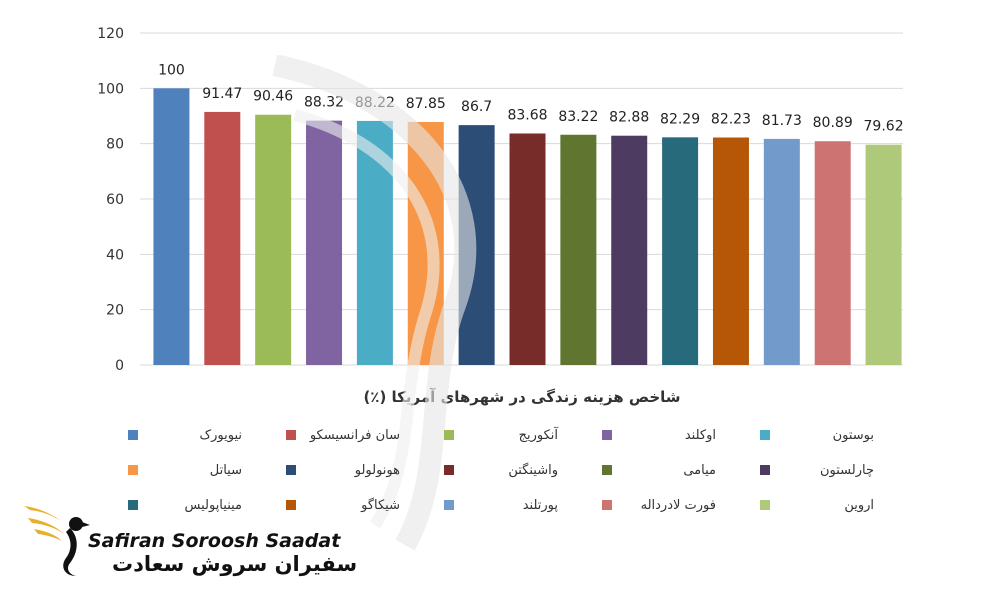 The height and width of the screenshot is (600, 1000). I want to click on legend-label: واشینگتن, so click(533, 470).